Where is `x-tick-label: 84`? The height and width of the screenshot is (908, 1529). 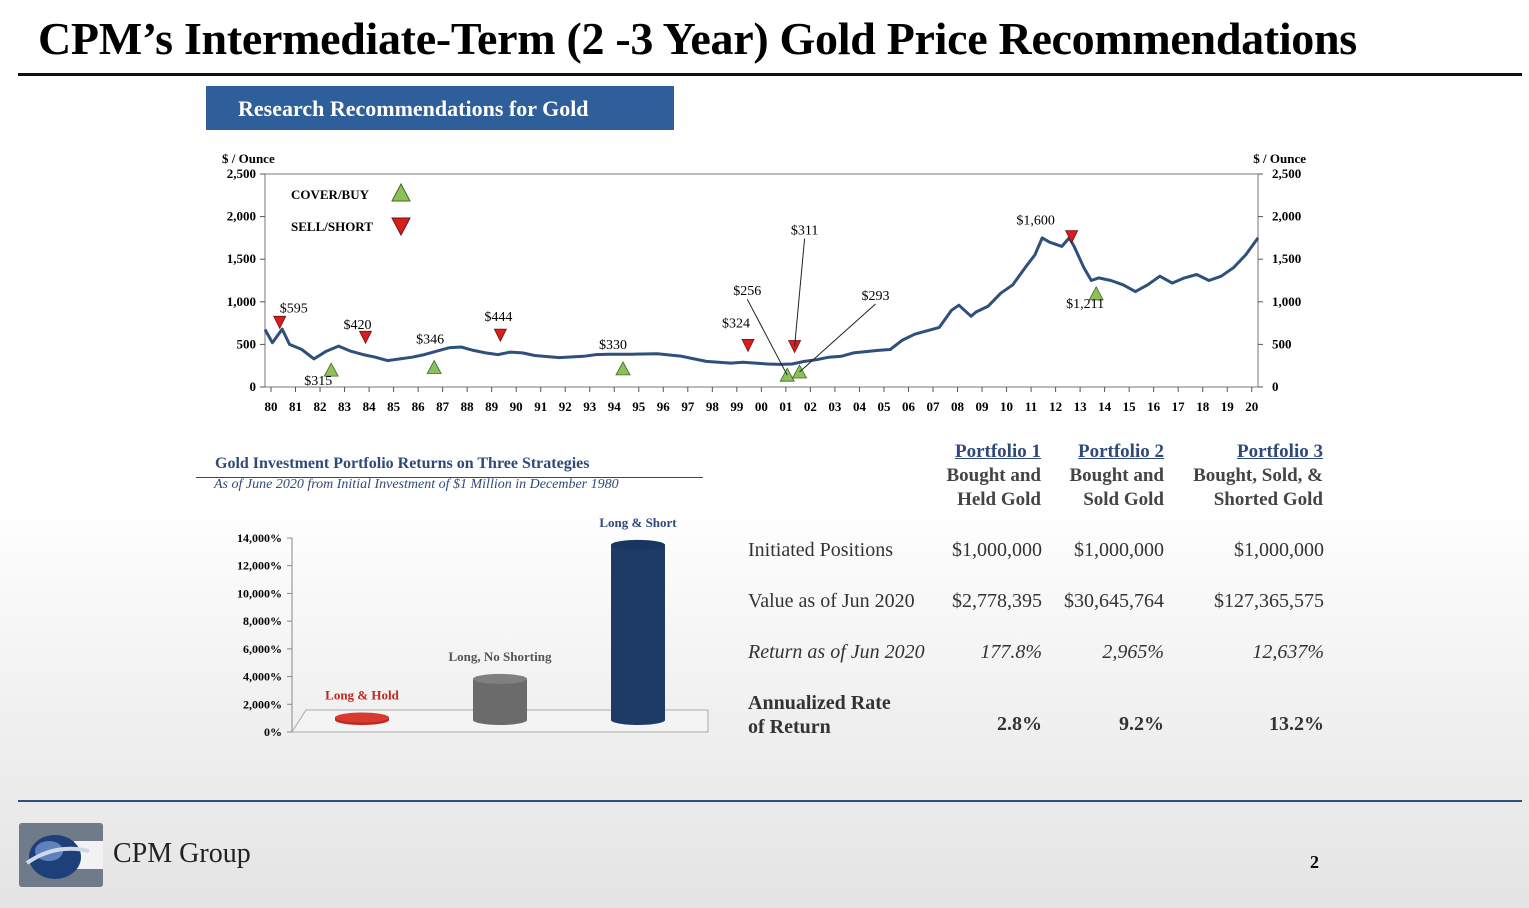 x-tick-label: 84 is located at coordinates (370, 406).